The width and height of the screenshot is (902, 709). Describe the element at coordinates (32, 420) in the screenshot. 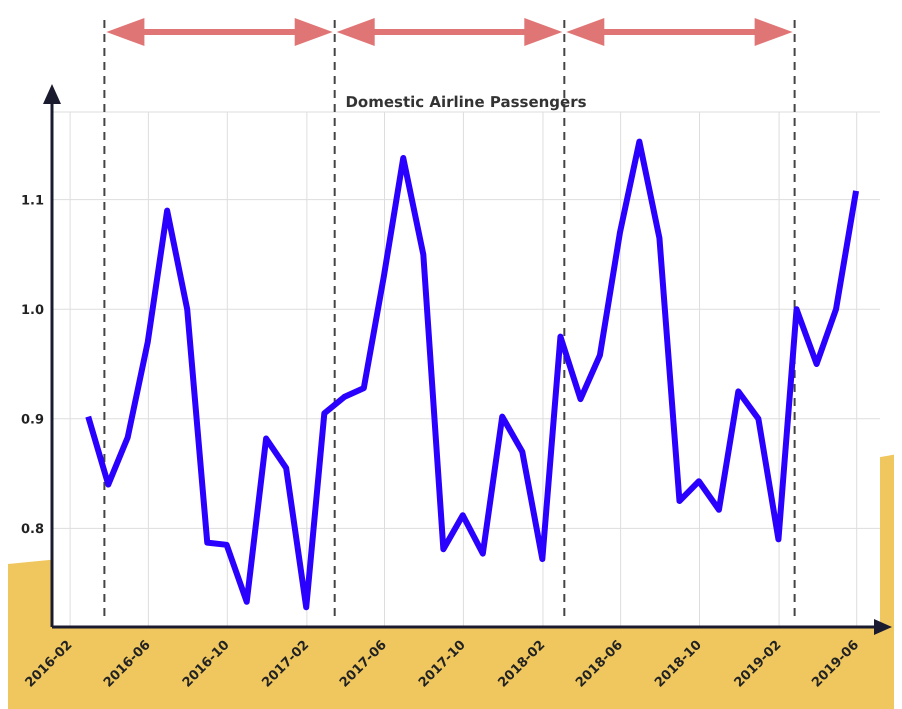

I see `y-tick-label: 0.9` at that location.